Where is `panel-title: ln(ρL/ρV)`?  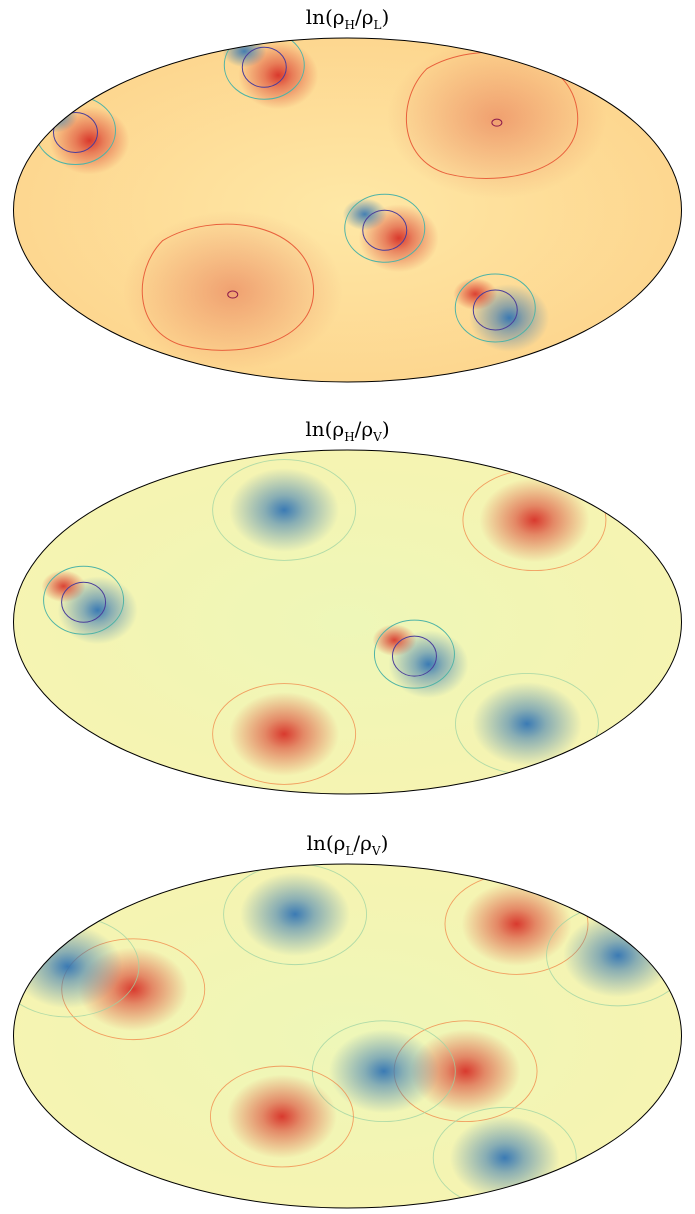
panel-title: ln(ρL/ρV) is located at coordinates (347, 844).